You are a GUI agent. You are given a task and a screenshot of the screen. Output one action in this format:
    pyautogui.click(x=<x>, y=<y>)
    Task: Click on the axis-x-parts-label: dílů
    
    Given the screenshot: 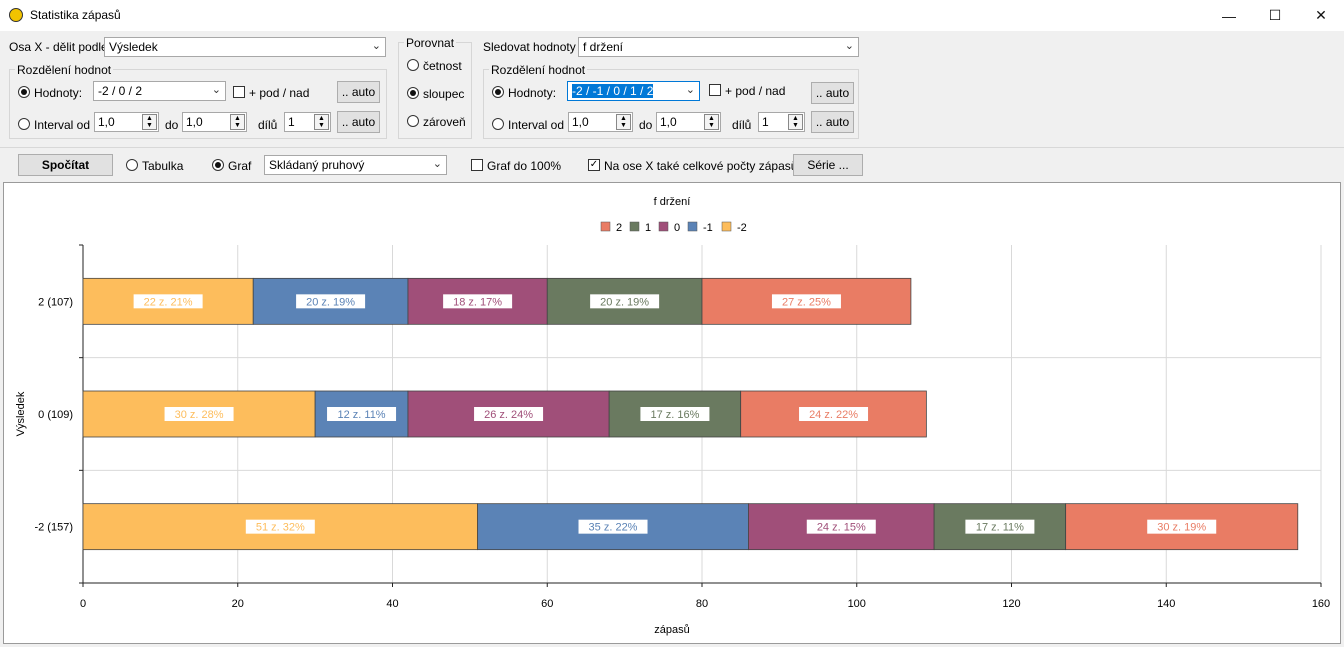 What is the action you would take?
    pyautogui.click(x=268, y=125)
    